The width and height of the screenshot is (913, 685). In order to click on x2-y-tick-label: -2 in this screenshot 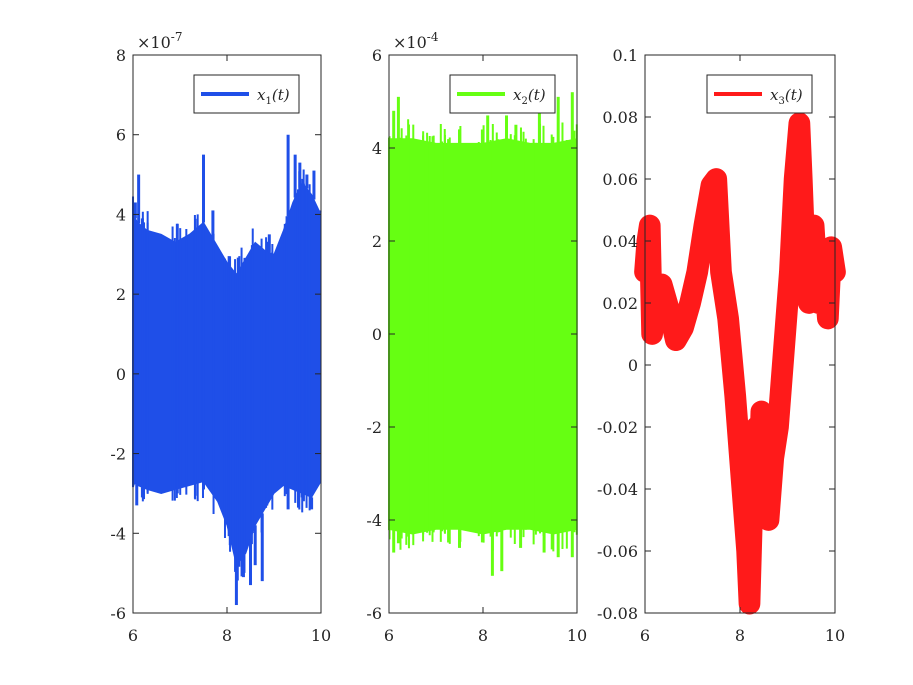, I will do `click(374, 427)`.